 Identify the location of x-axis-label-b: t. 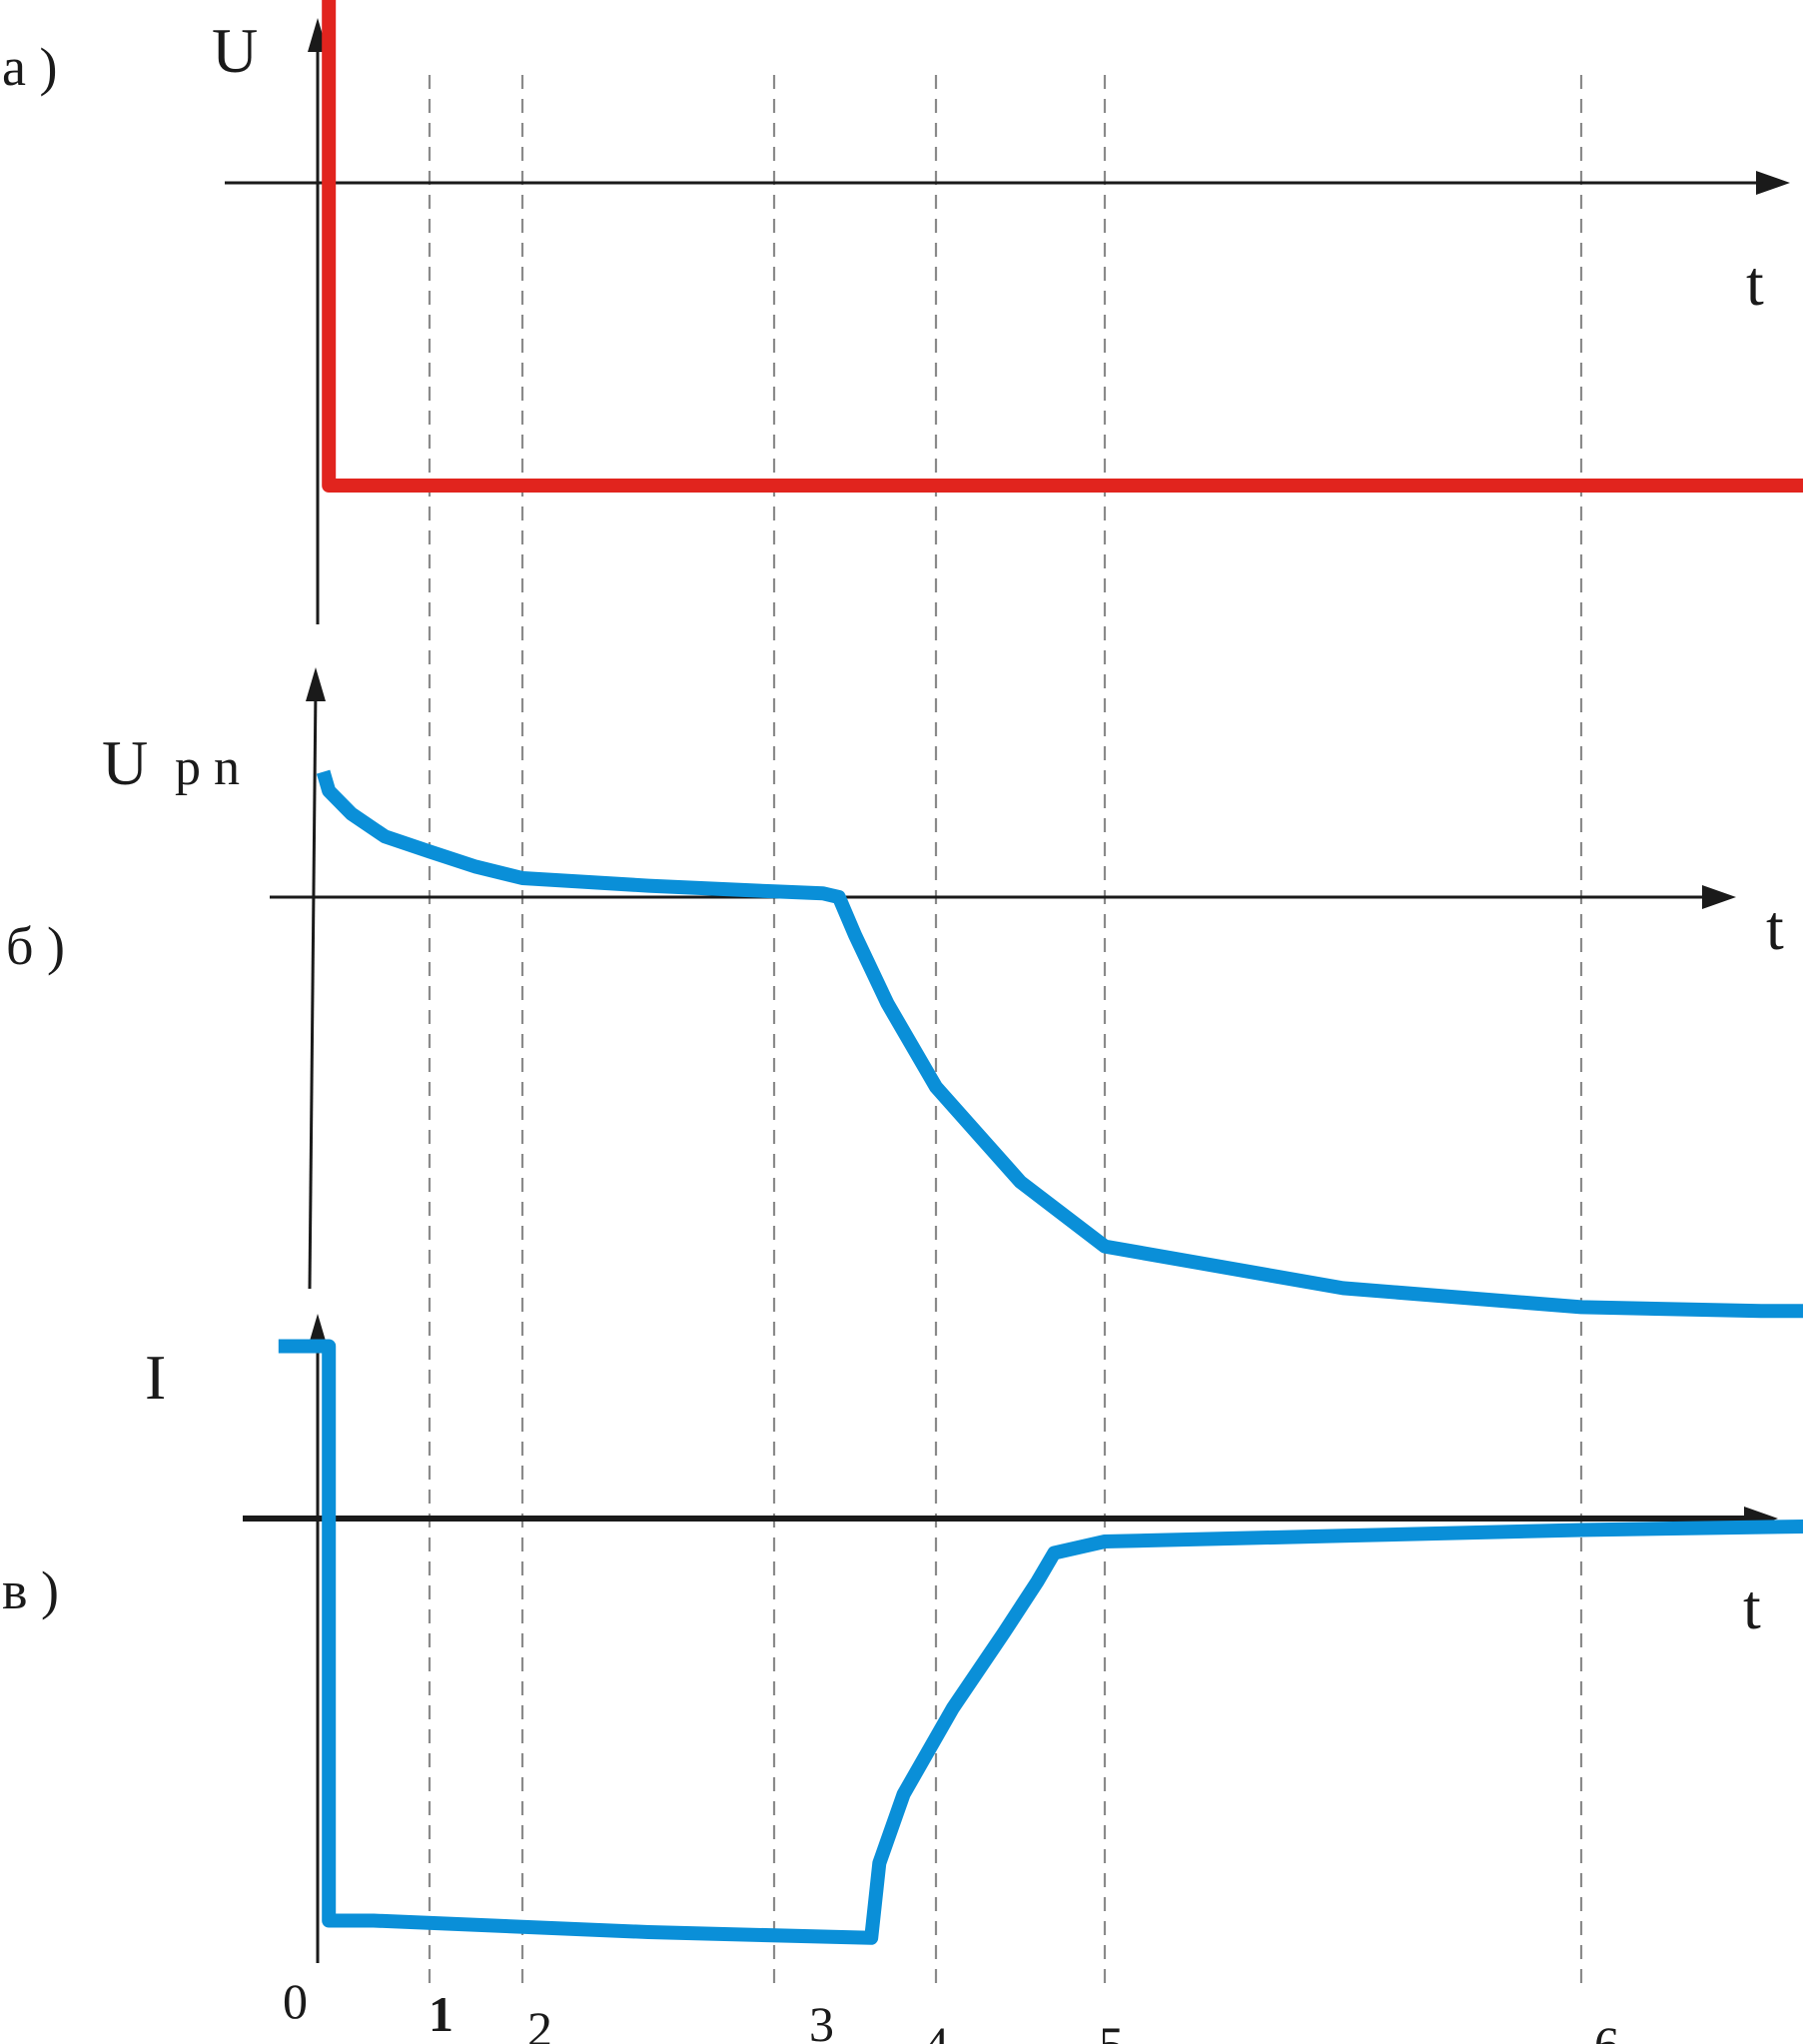
(1775, 927).